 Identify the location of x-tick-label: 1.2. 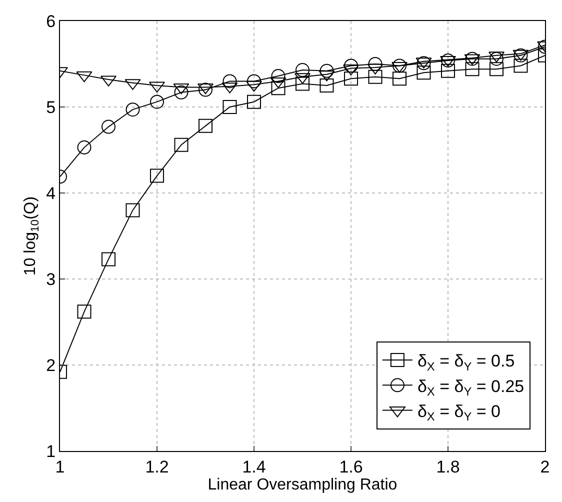
(157, 466).